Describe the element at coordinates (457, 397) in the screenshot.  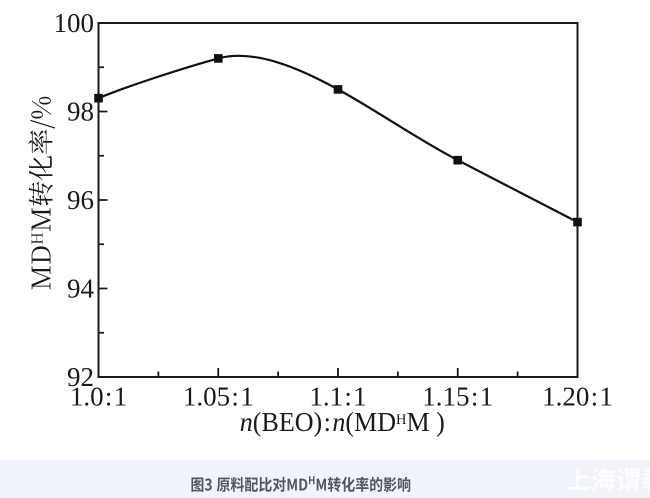
I see `svg-text: 1.15:1` at that location.